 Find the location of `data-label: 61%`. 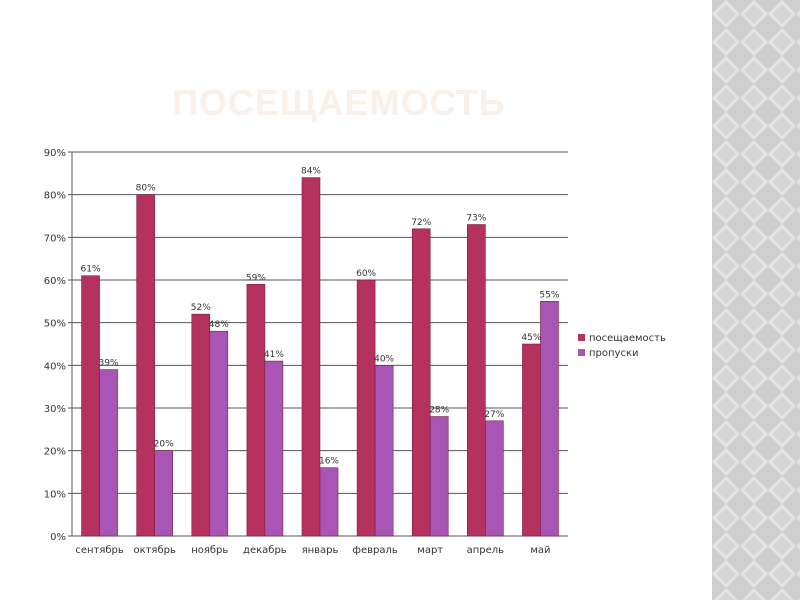

data-label: 61% is located at coordinates (91, 270).